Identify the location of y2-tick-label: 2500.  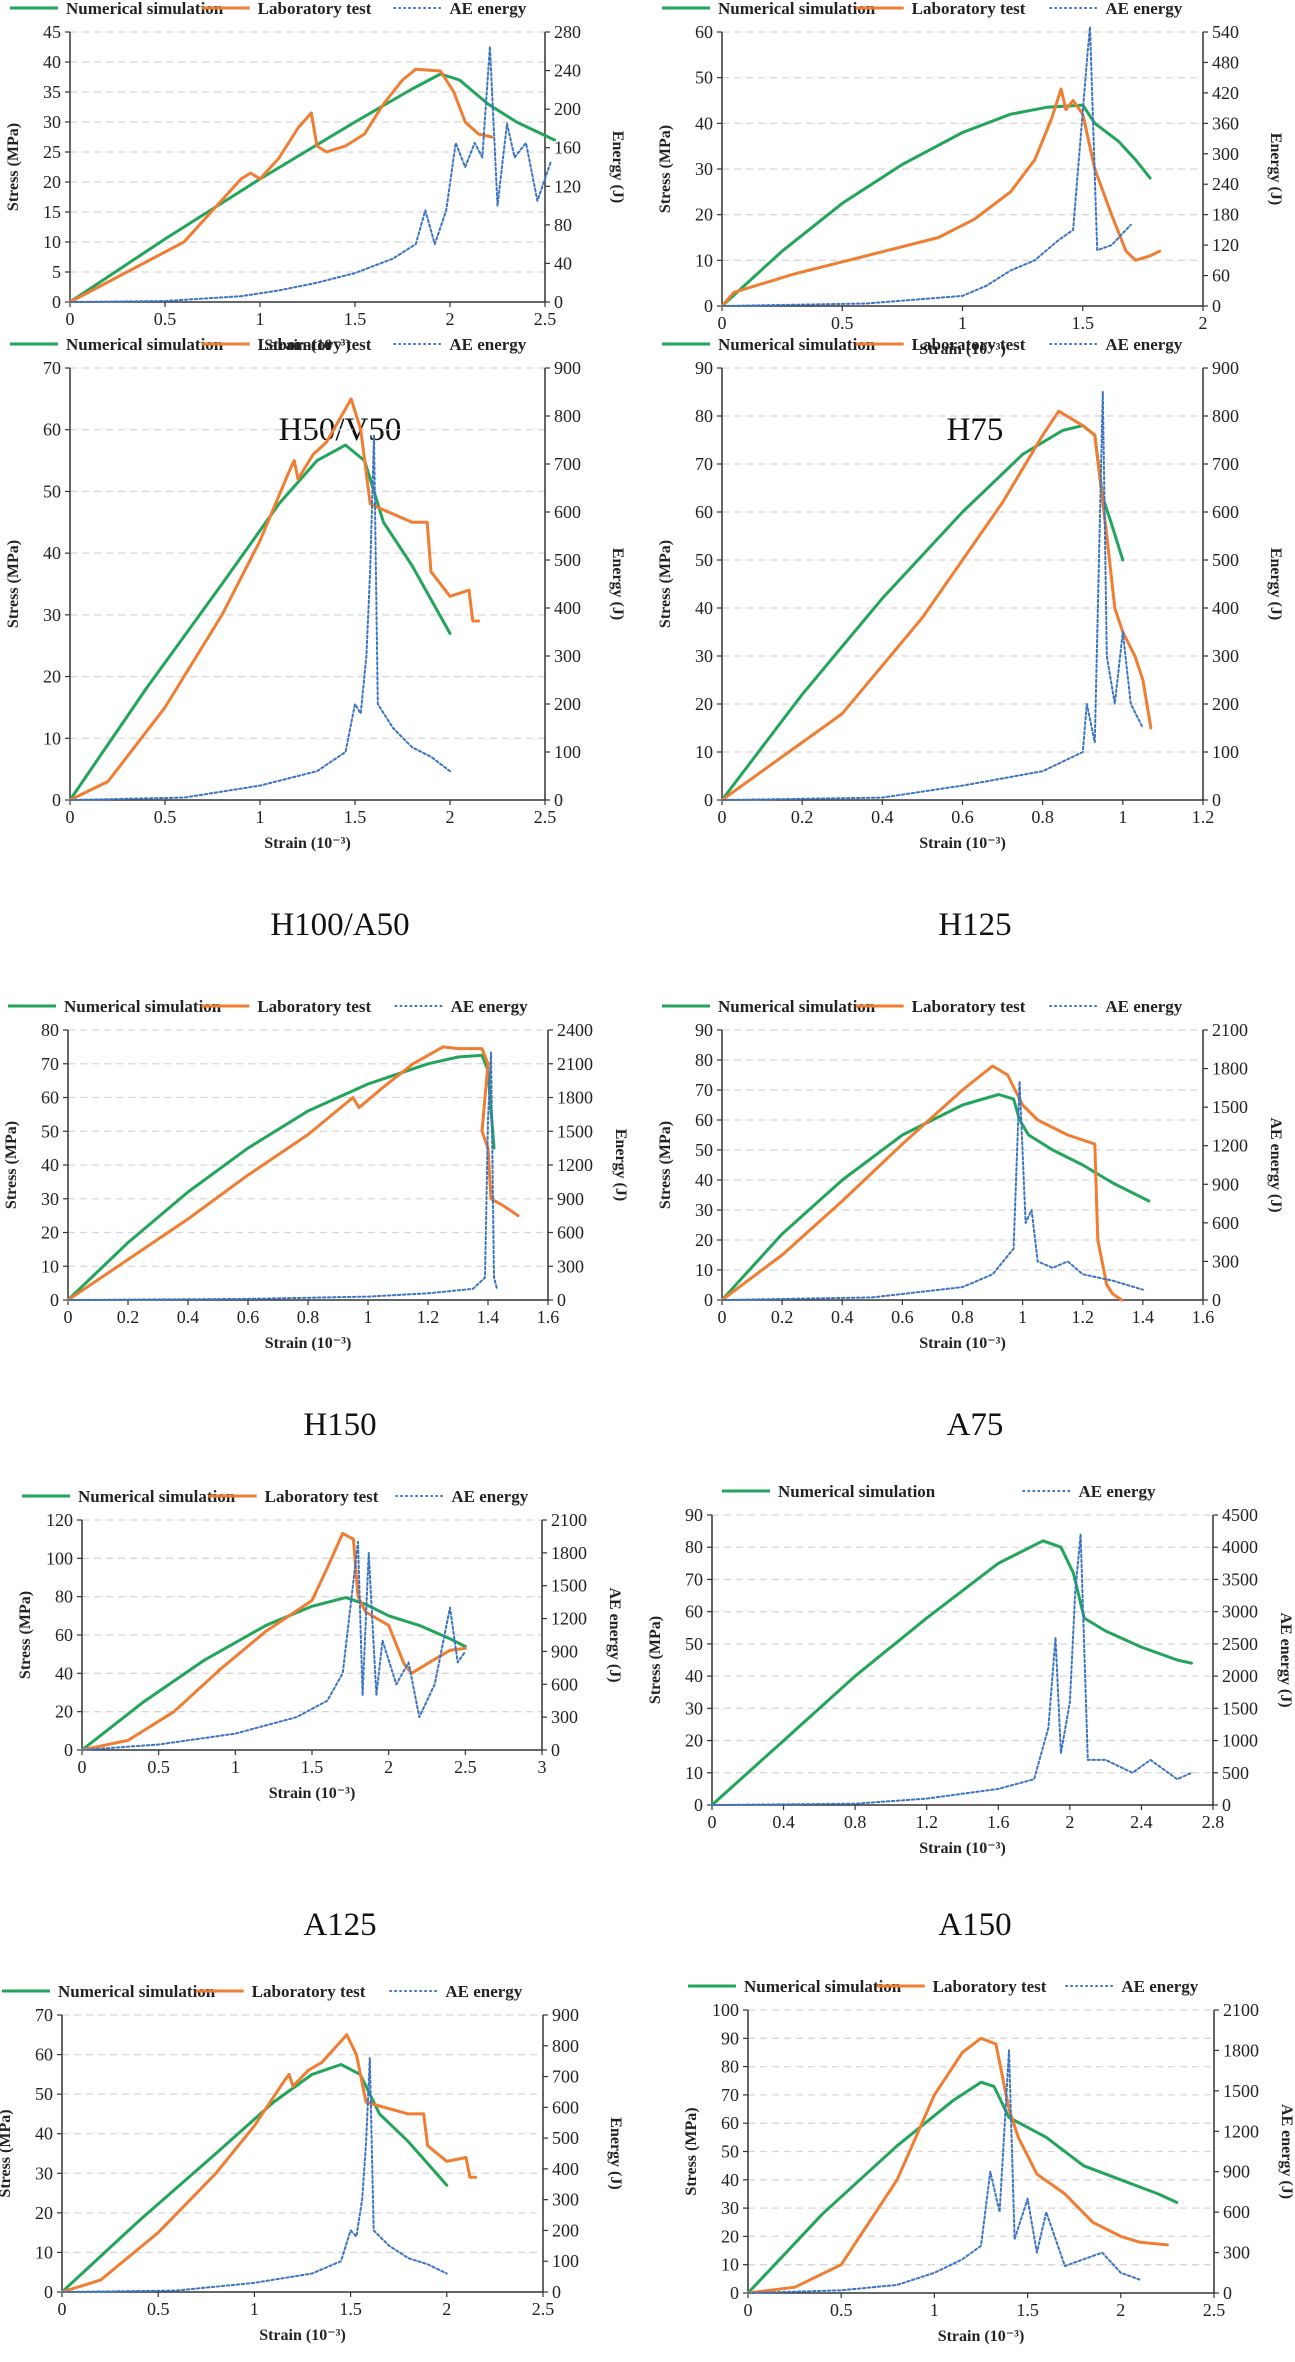
(1240, 1644).